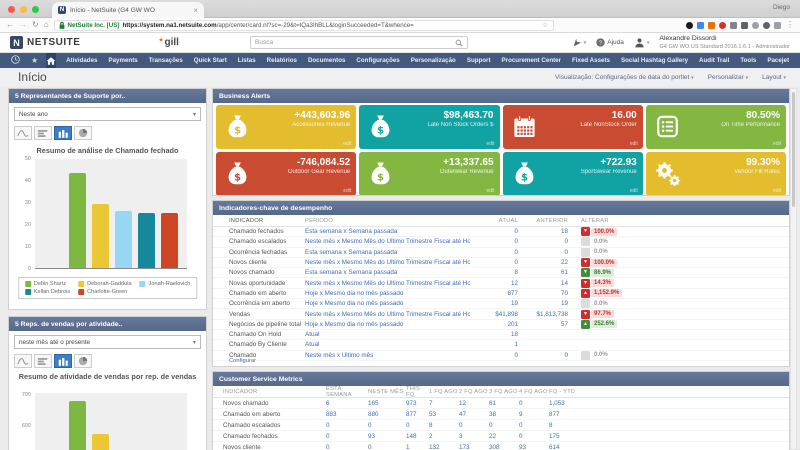 The image size is (800, 450). What do you see at coordinates (572, 127) in the screenshot?
I see `alert-tile: 16.00 Late NonStock Order edit` at bounding box center [572, 127].